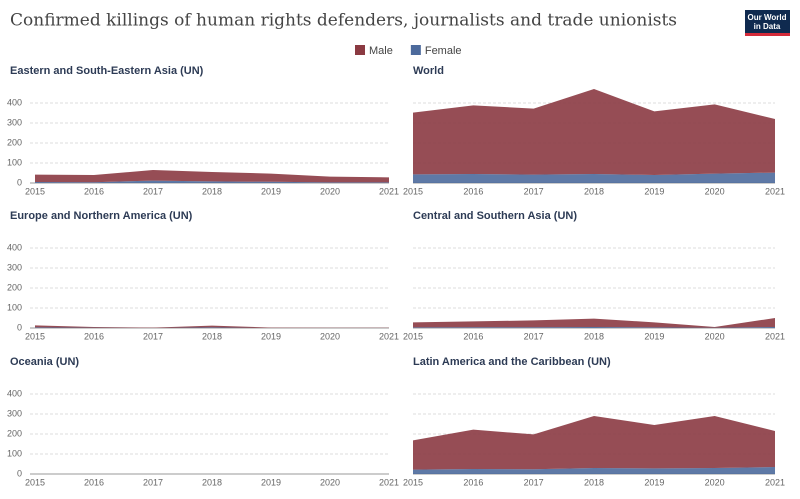 This screenshot has width=800, height=499. What do you see at coordinates (101, 216) in the screenshot?
I see `panel-title: Europe and Northern America (UN)` at bounding box center [101, 216].